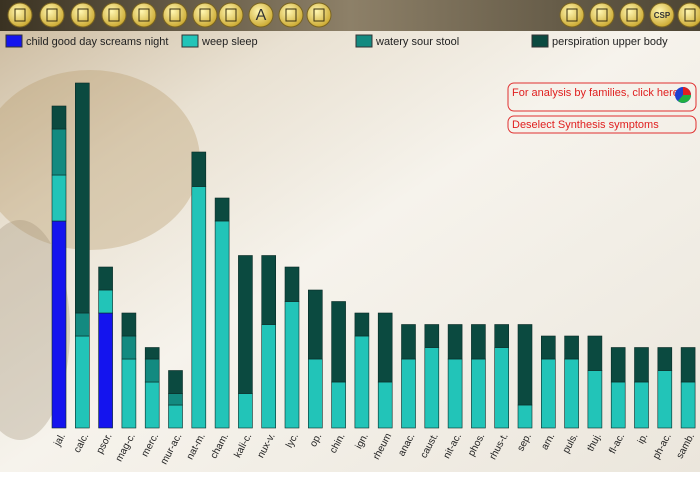 The image size is (700, 477). Describe the element at coordinates (595, 93) in the screenshot. I see `button-label: For analysis by families, click here` at that location.